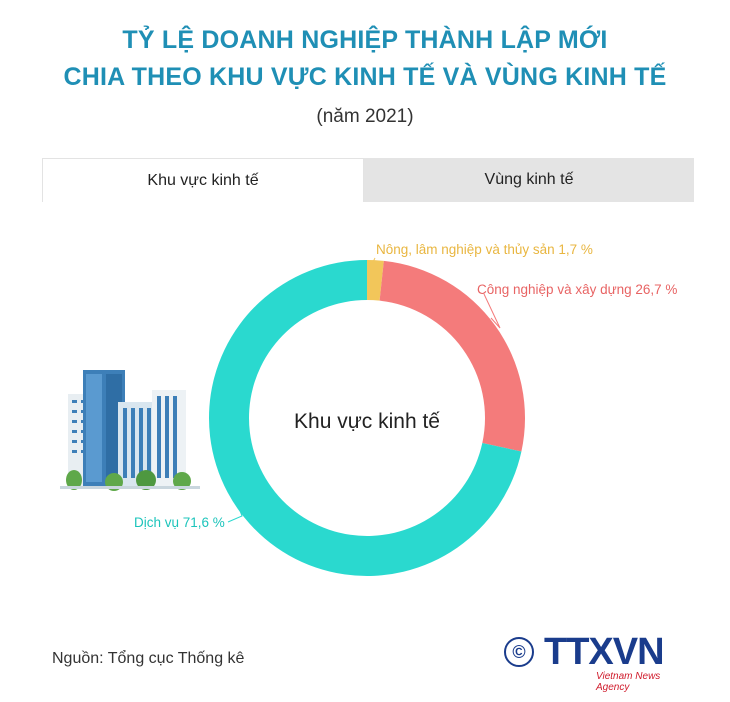  What do you see at coordinates (529, 180) in the screenshot?
I see `tab-economic-region: Vùng kinh tế` at bounding box center [529, 180].